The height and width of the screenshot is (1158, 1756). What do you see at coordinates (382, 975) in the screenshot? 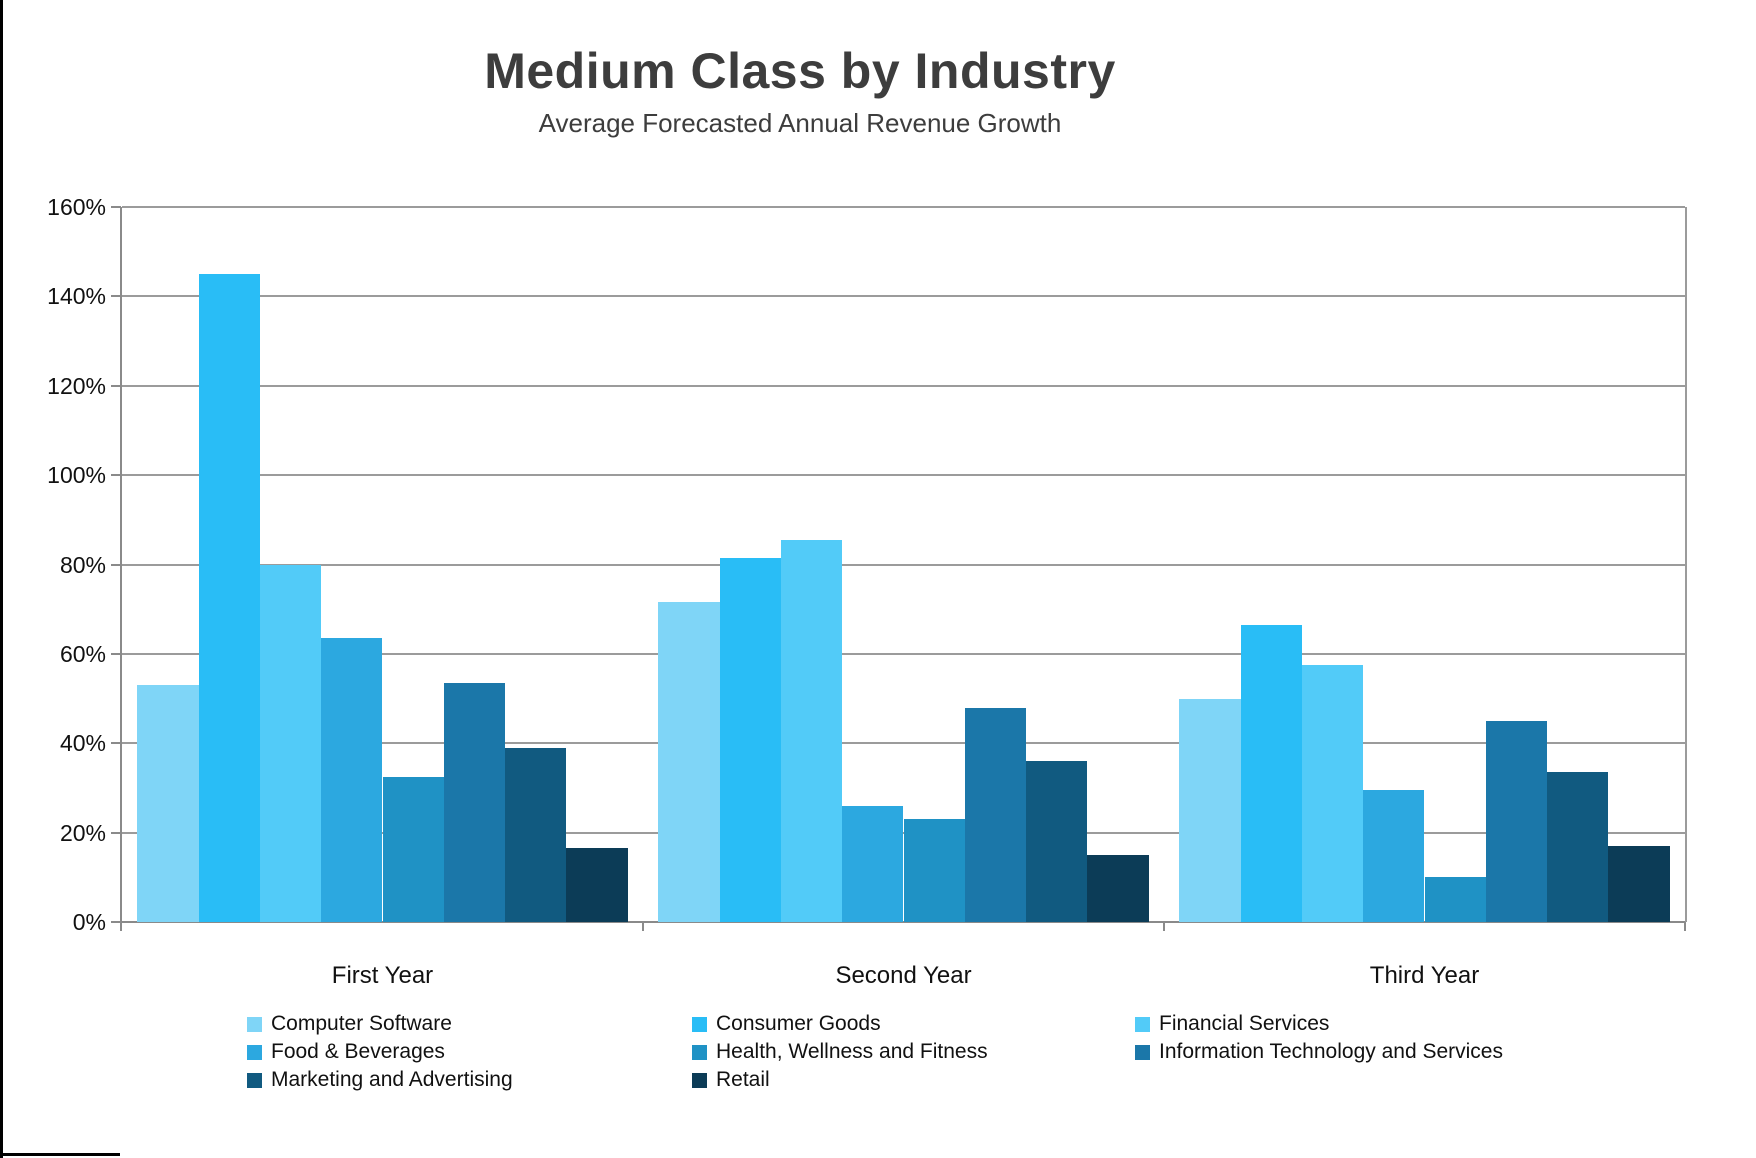
I see `x-category-label-first-year: First Year` at bounding box center [382, 975].